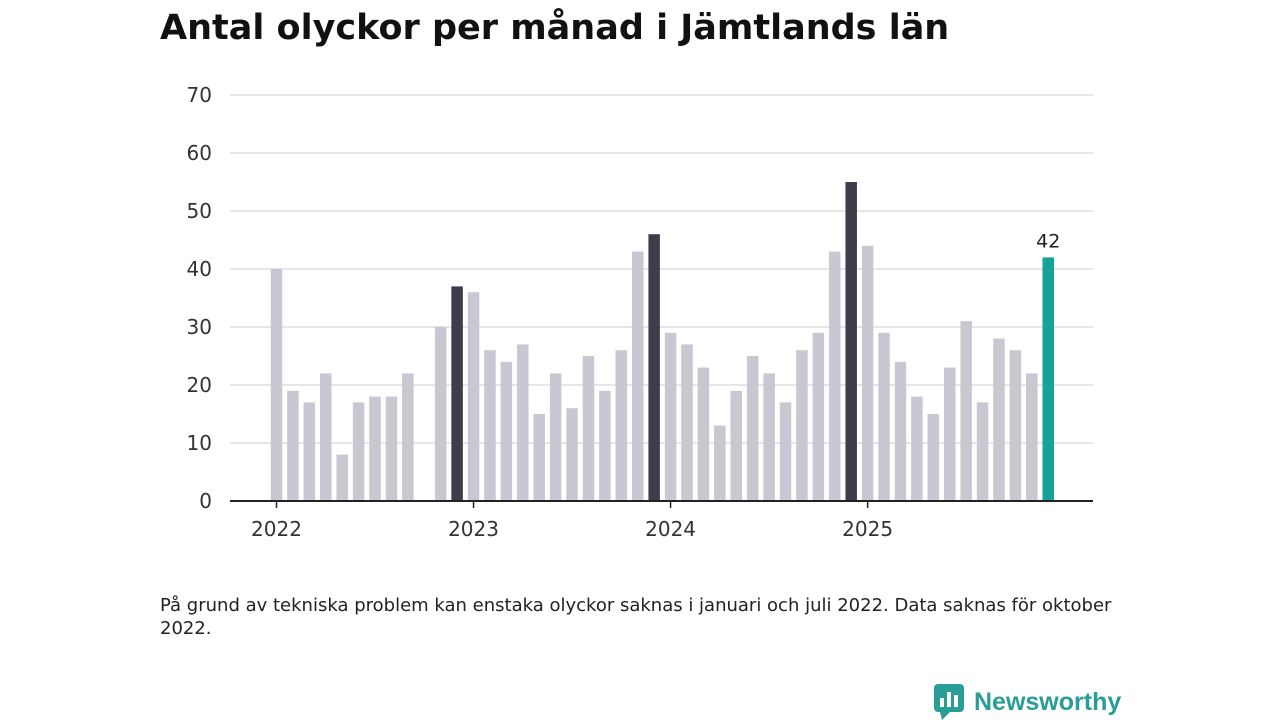 The image size is (1280, 720). What do you see at coordinates (199, 443) in the screenshot?
I see `y-tick-label-10: 10` at bounding box center [199, 443].